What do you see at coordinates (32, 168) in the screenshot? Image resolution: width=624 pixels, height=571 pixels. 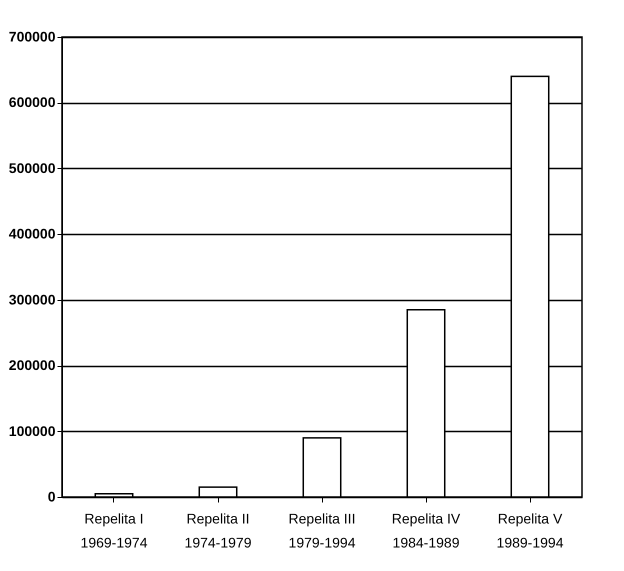 I see `y-tick-label: 500000` at bounding box center [32, 168].